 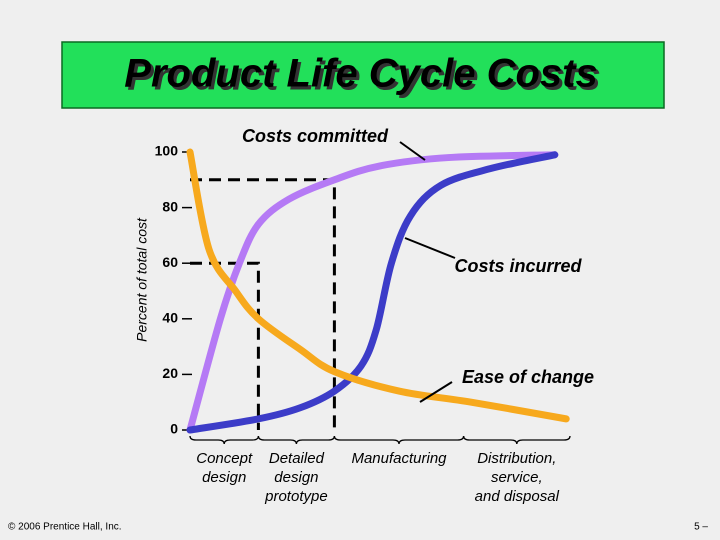 I want to click on series-annotation: Costs incurred, so click(x=518, y=266).